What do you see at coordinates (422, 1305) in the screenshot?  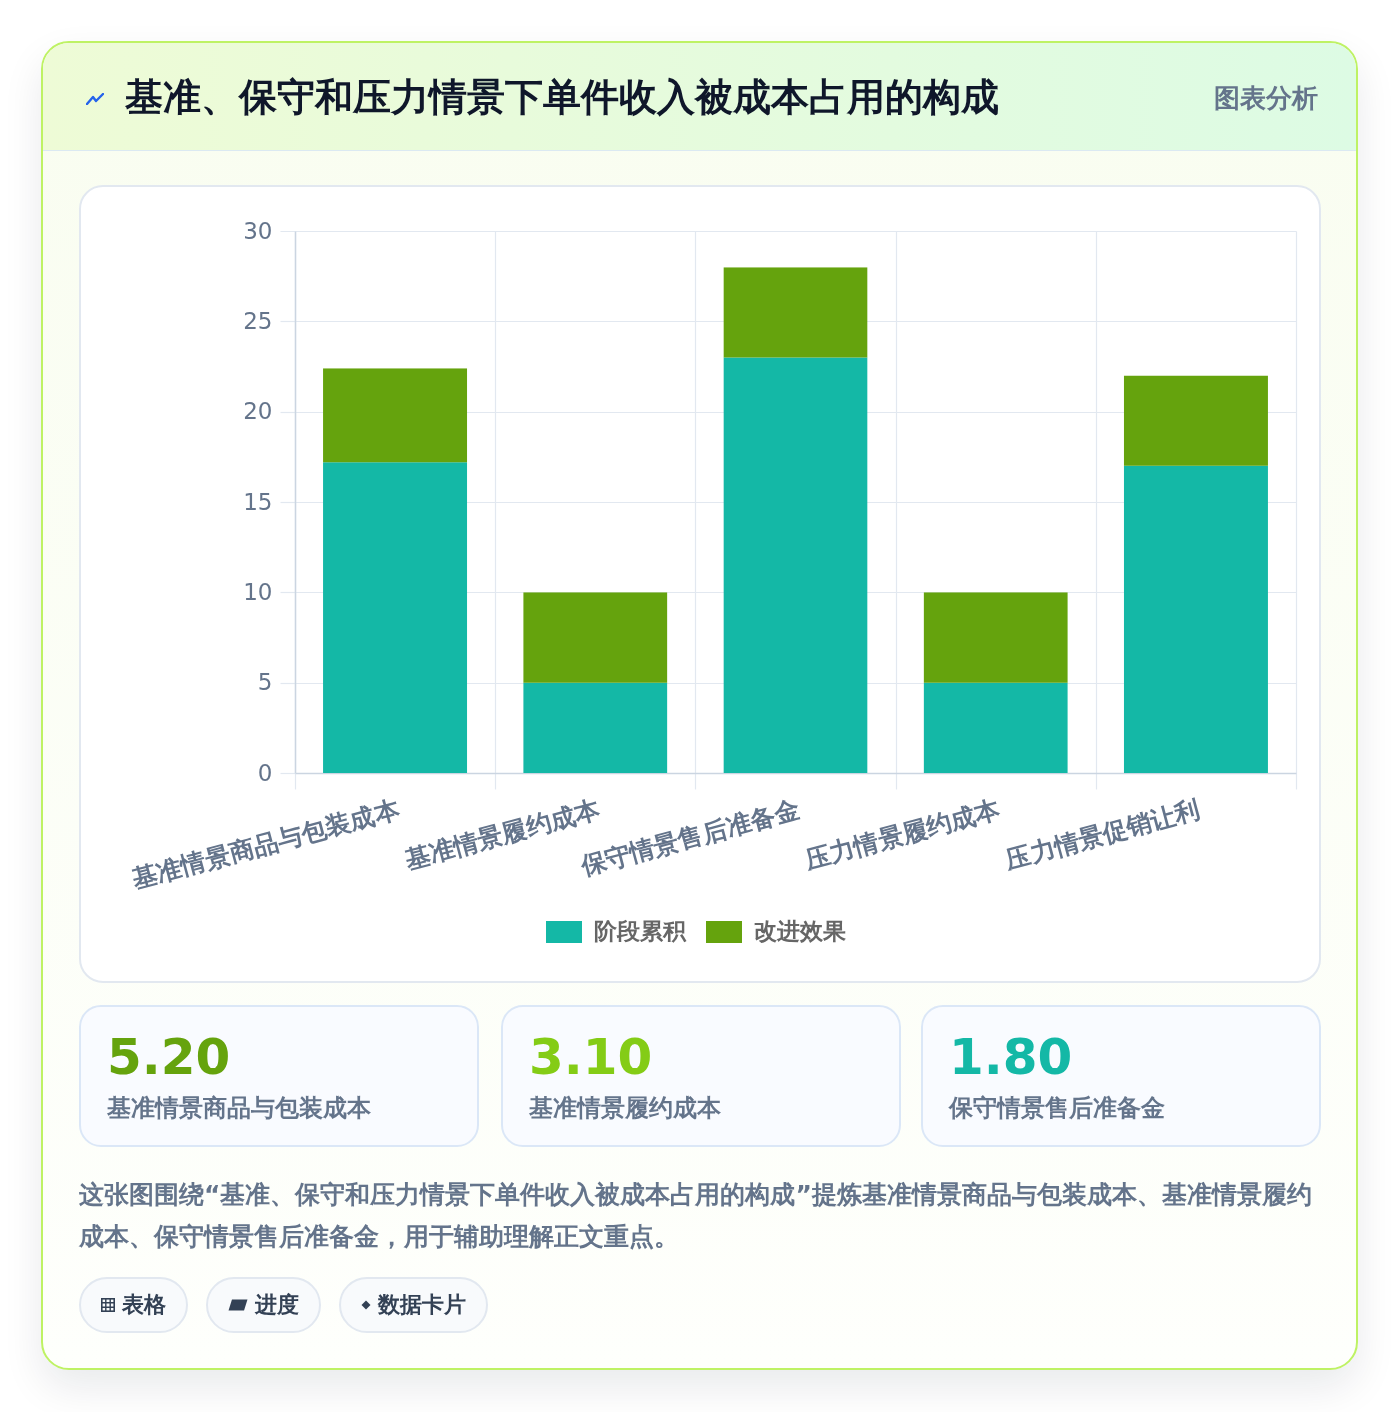 I see `text: 数据卡片` at bounding box center [422, 1305].